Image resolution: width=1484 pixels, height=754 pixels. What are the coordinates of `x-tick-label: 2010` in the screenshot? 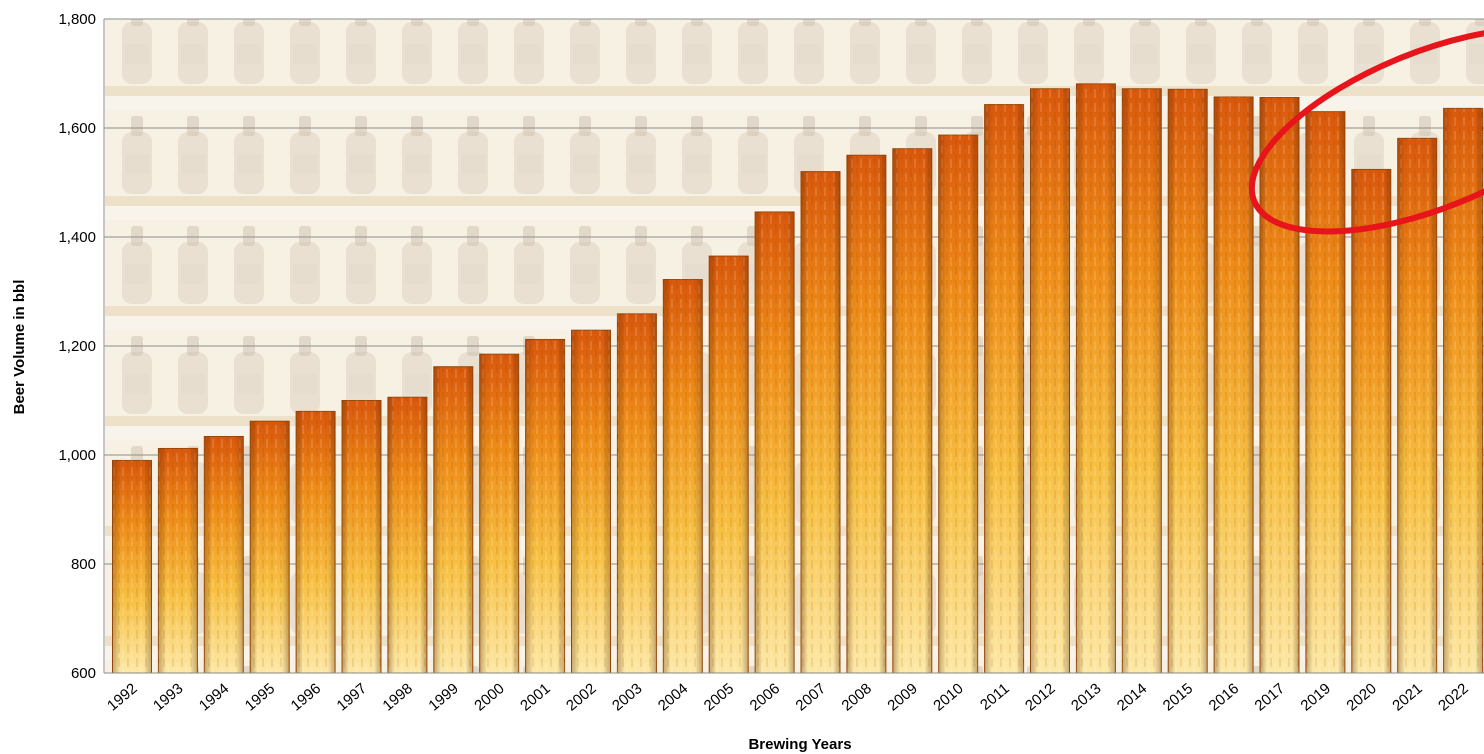 It's located at (948, 697).